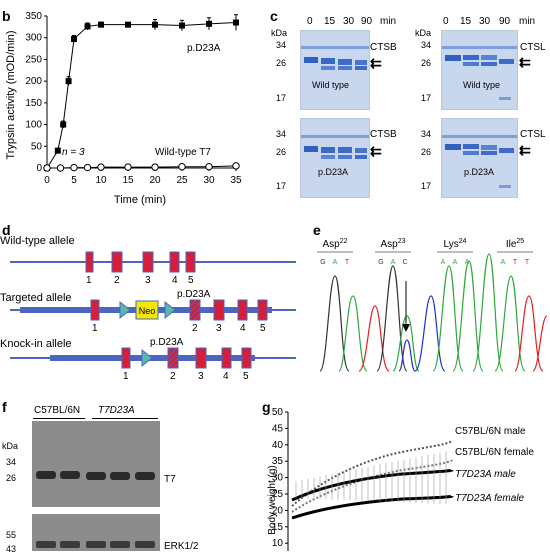 The height and width of the screenshot is (556, 550). I want to click on panel-letter-g: g, so click(266, 407).